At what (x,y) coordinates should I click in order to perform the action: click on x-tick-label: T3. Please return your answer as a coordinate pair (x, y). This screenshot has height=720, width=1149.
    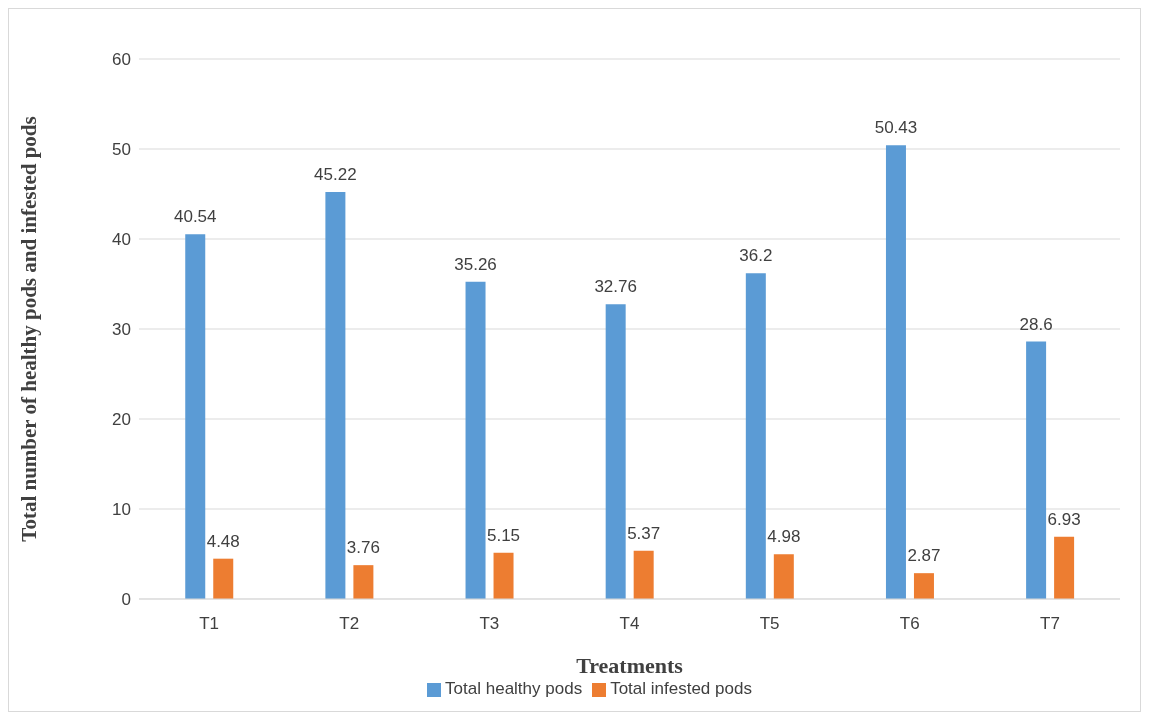
    Looking at the image, I should click on (489, 624).